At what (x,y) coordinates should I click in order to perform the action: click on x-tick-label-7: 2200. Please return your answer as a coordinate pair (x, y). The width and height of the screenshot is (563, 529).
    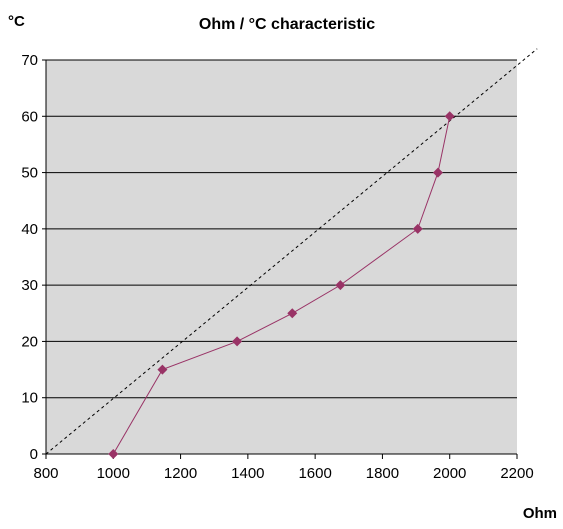
    Looking at the image, I should click on (516, 473).